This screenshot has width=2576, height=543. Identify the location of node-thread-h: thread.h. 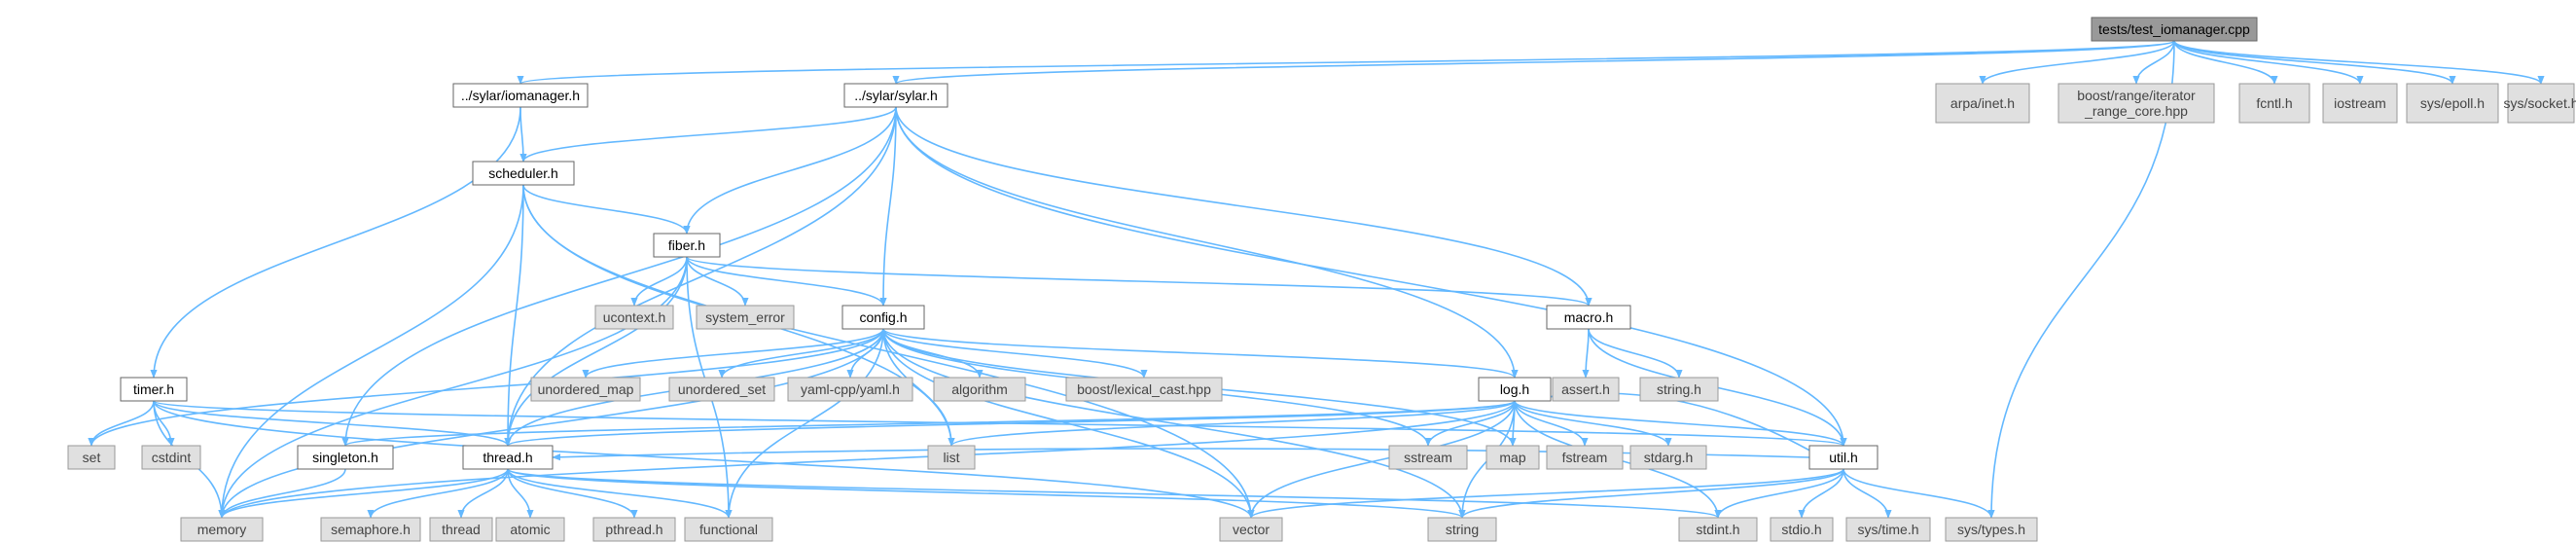
(508, 458).